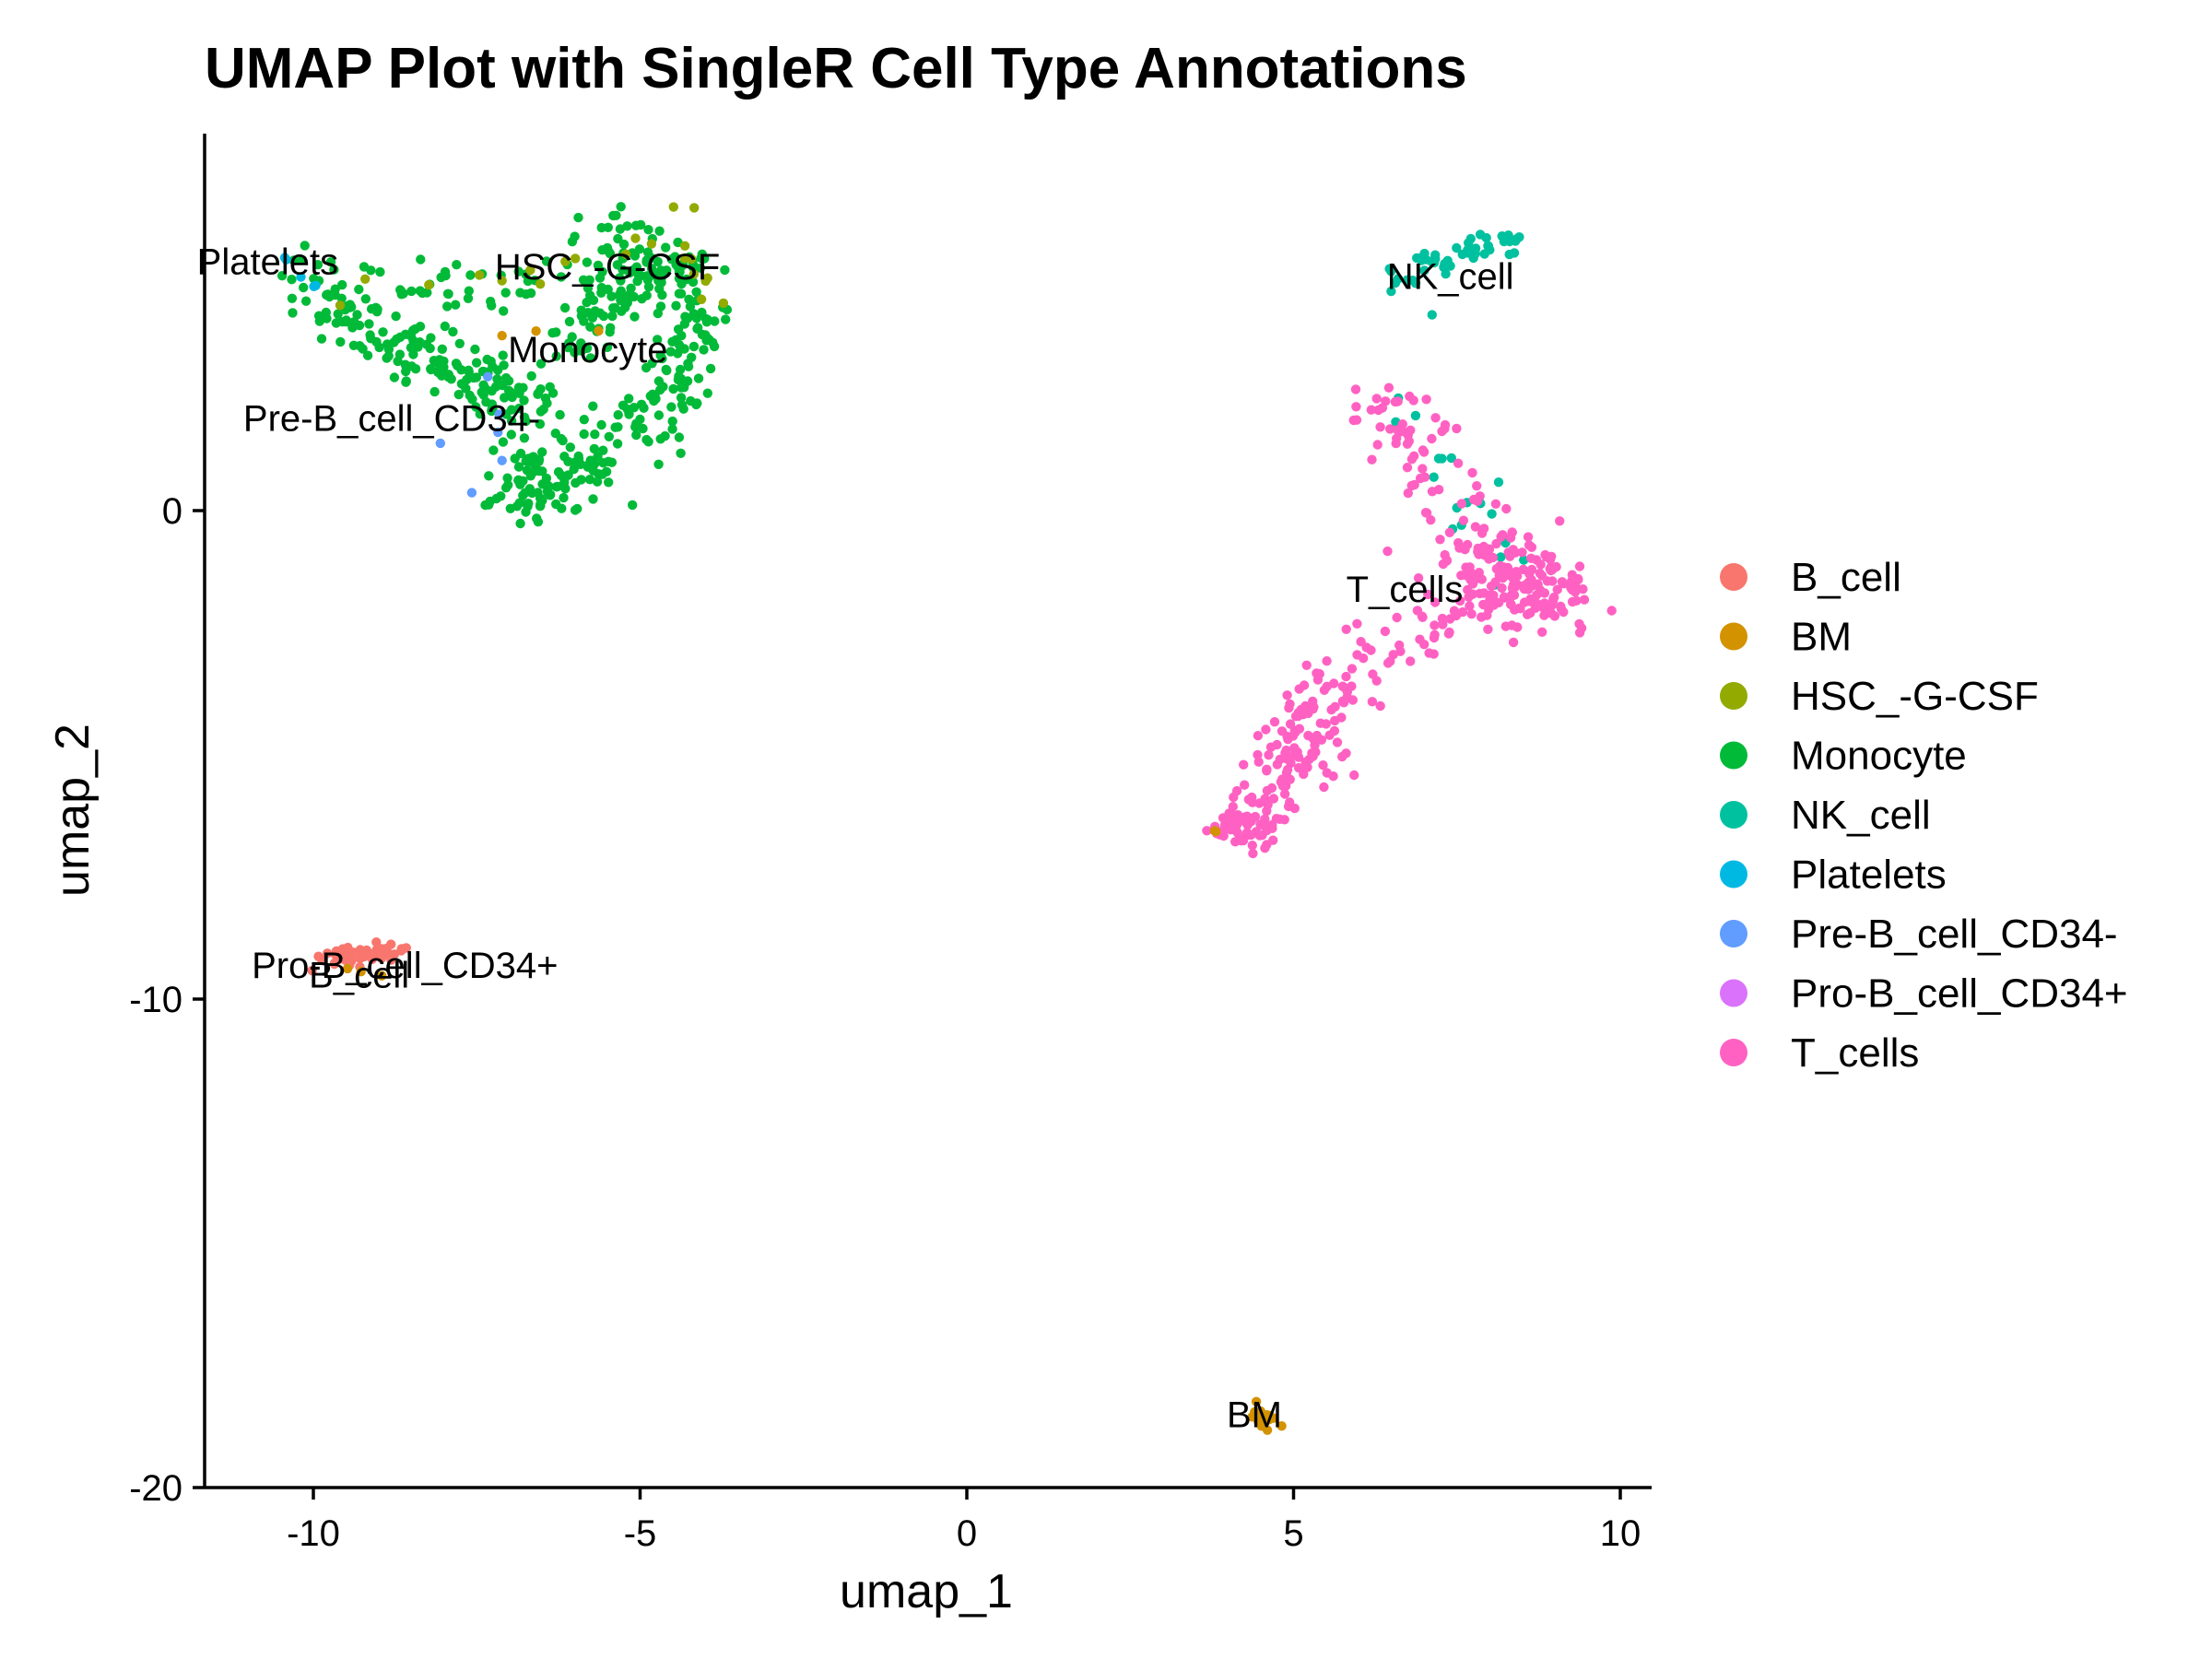  Describe the element at coordinates (73, 810) in the screenshot. I see `y-axis-title: umap_2` at that location.